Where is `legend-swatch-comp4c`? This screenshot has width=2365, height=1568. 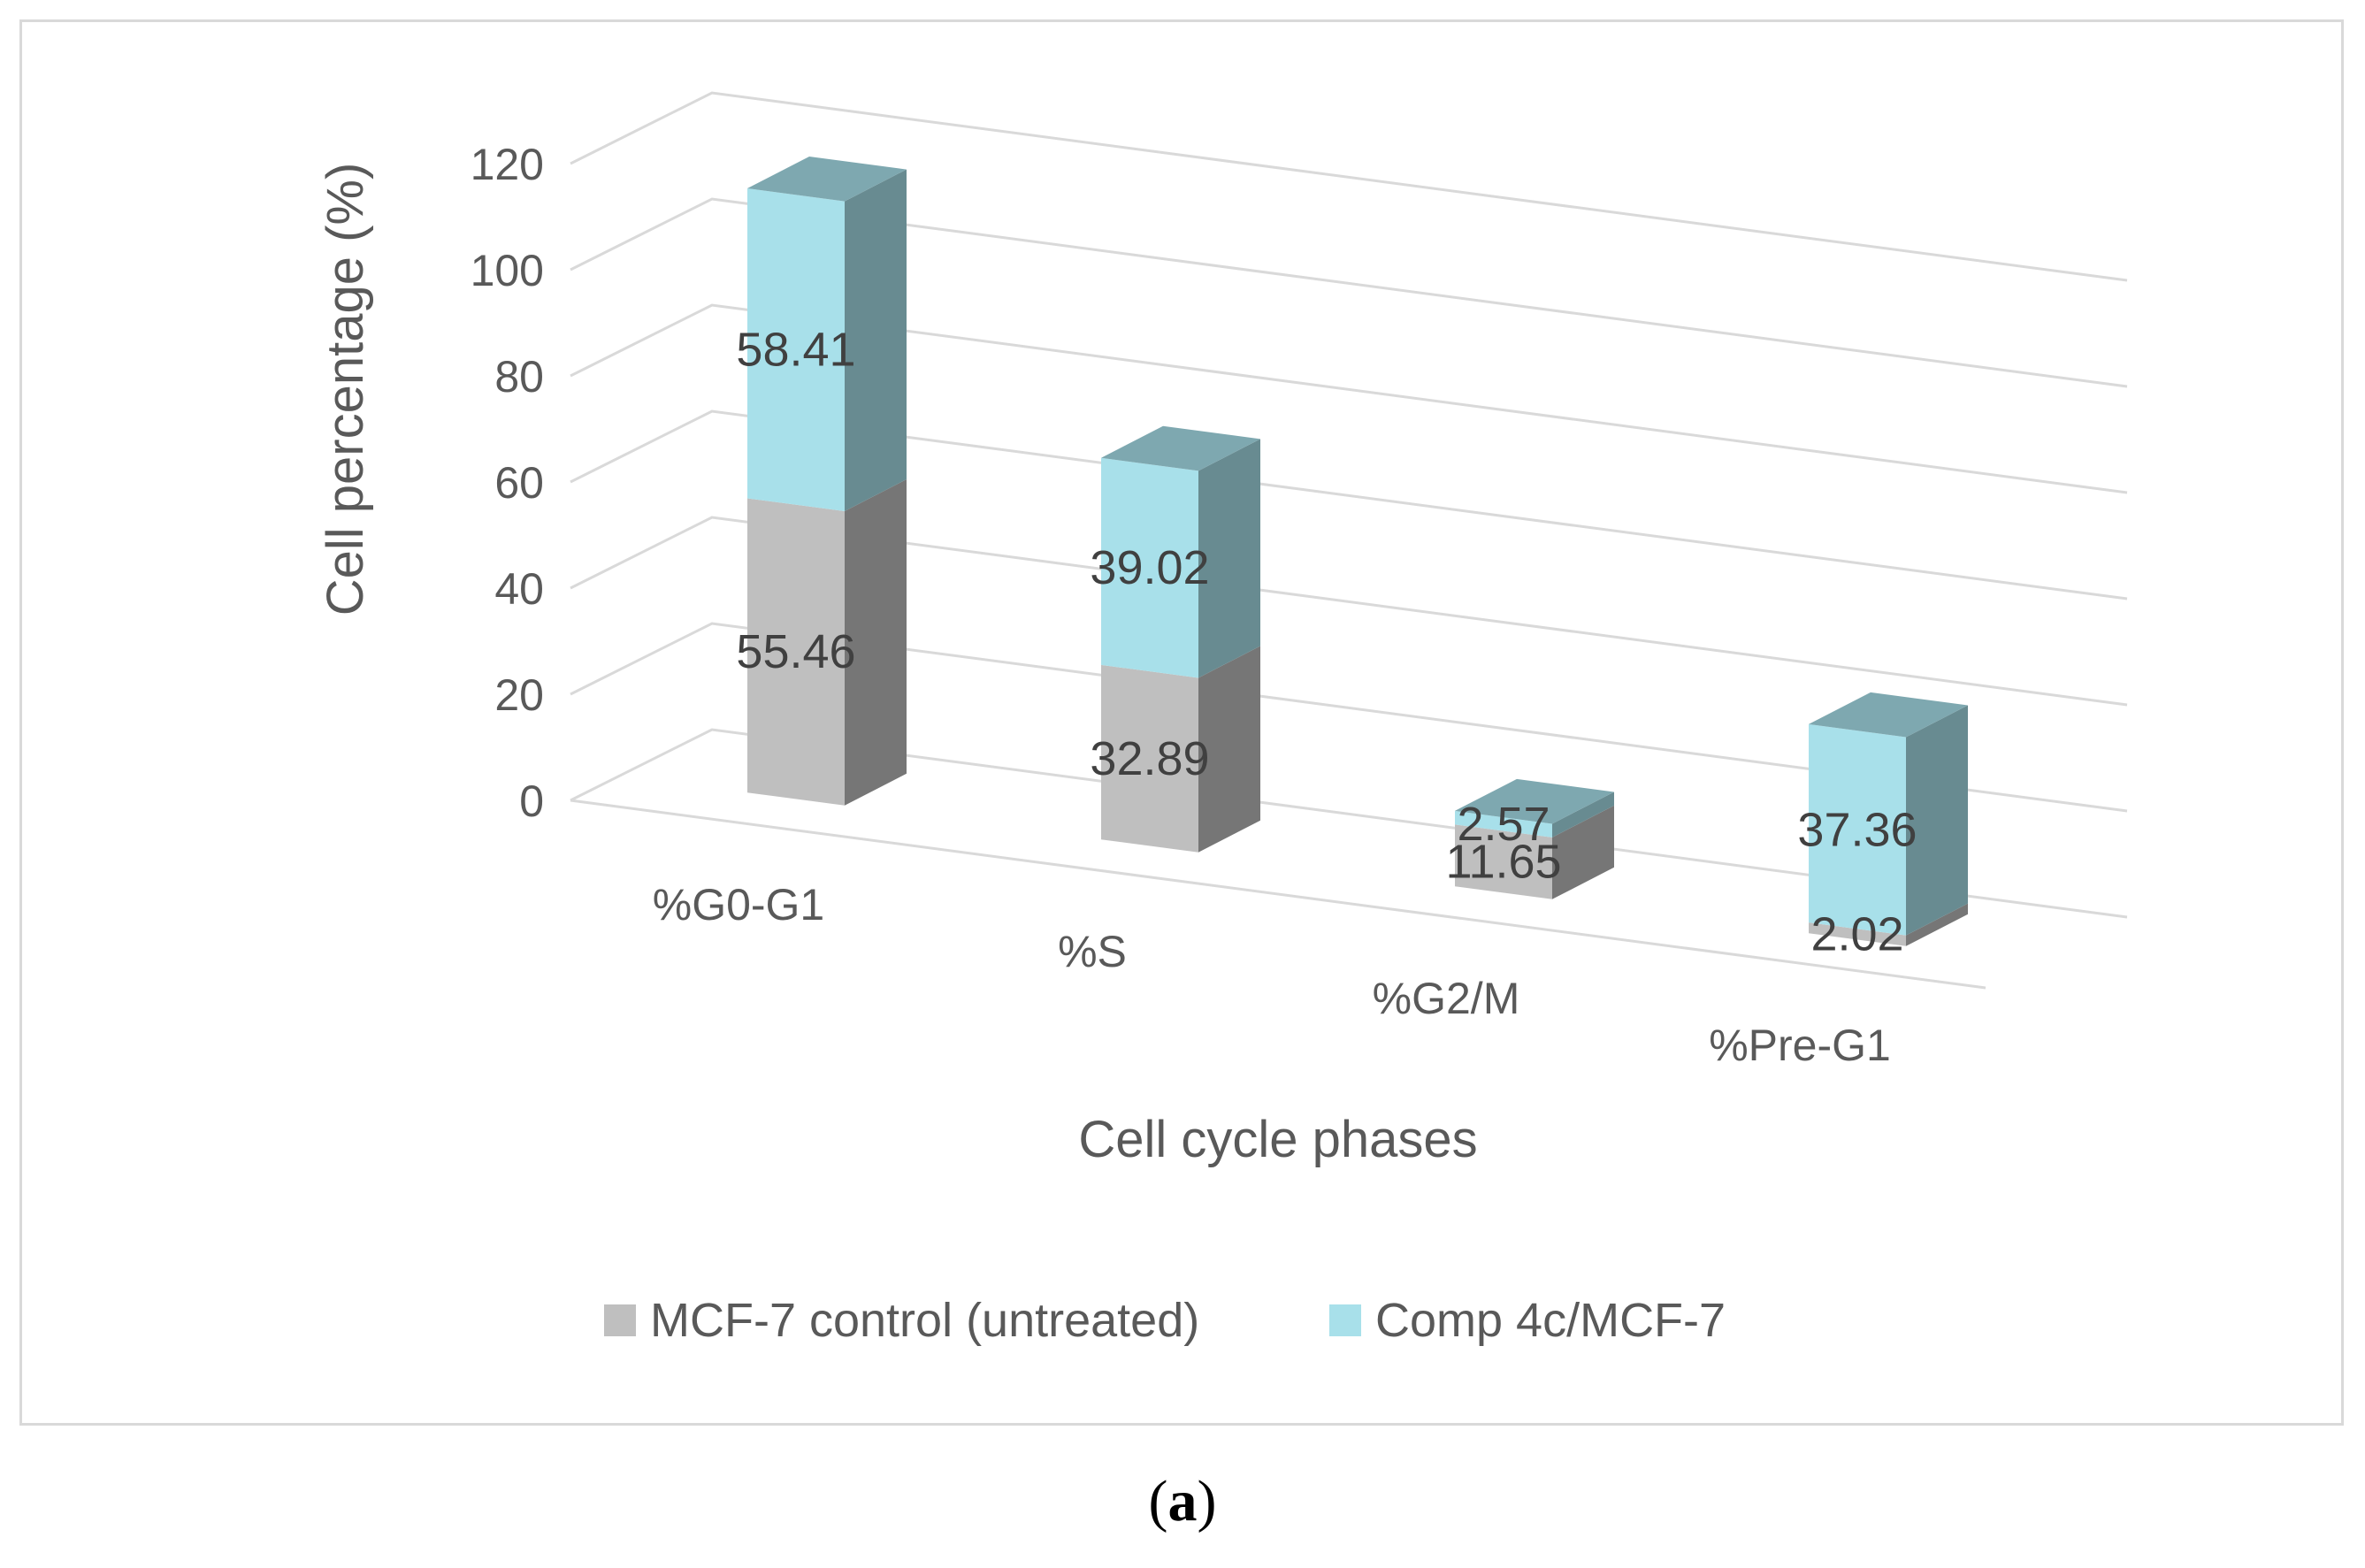
legend-swatch-comp4c is located at coordinates (1345, 1320).